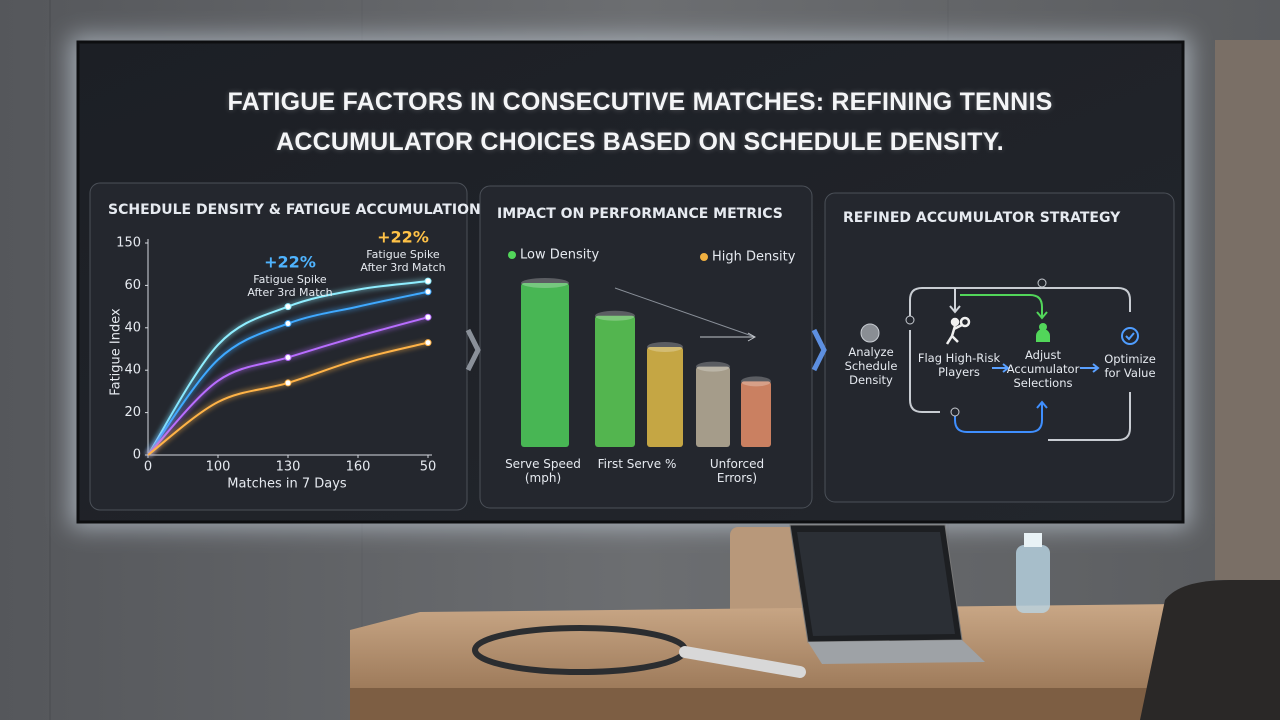 This screenshot has height=720, width=1280. What do you see at coordinates (959, 365) in the screenshot?
I see `flow-node: Flag High-Risk Players` at bounding box center [959, 365].